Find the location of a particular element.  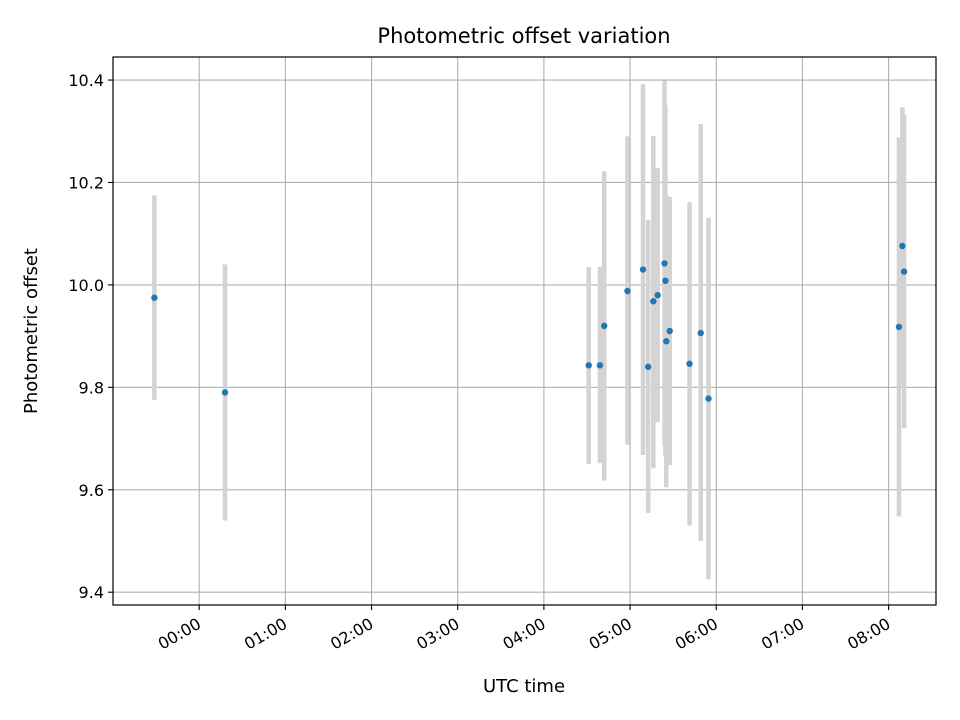

x-axis-label: UTC time is located at coordinates (524, 686).